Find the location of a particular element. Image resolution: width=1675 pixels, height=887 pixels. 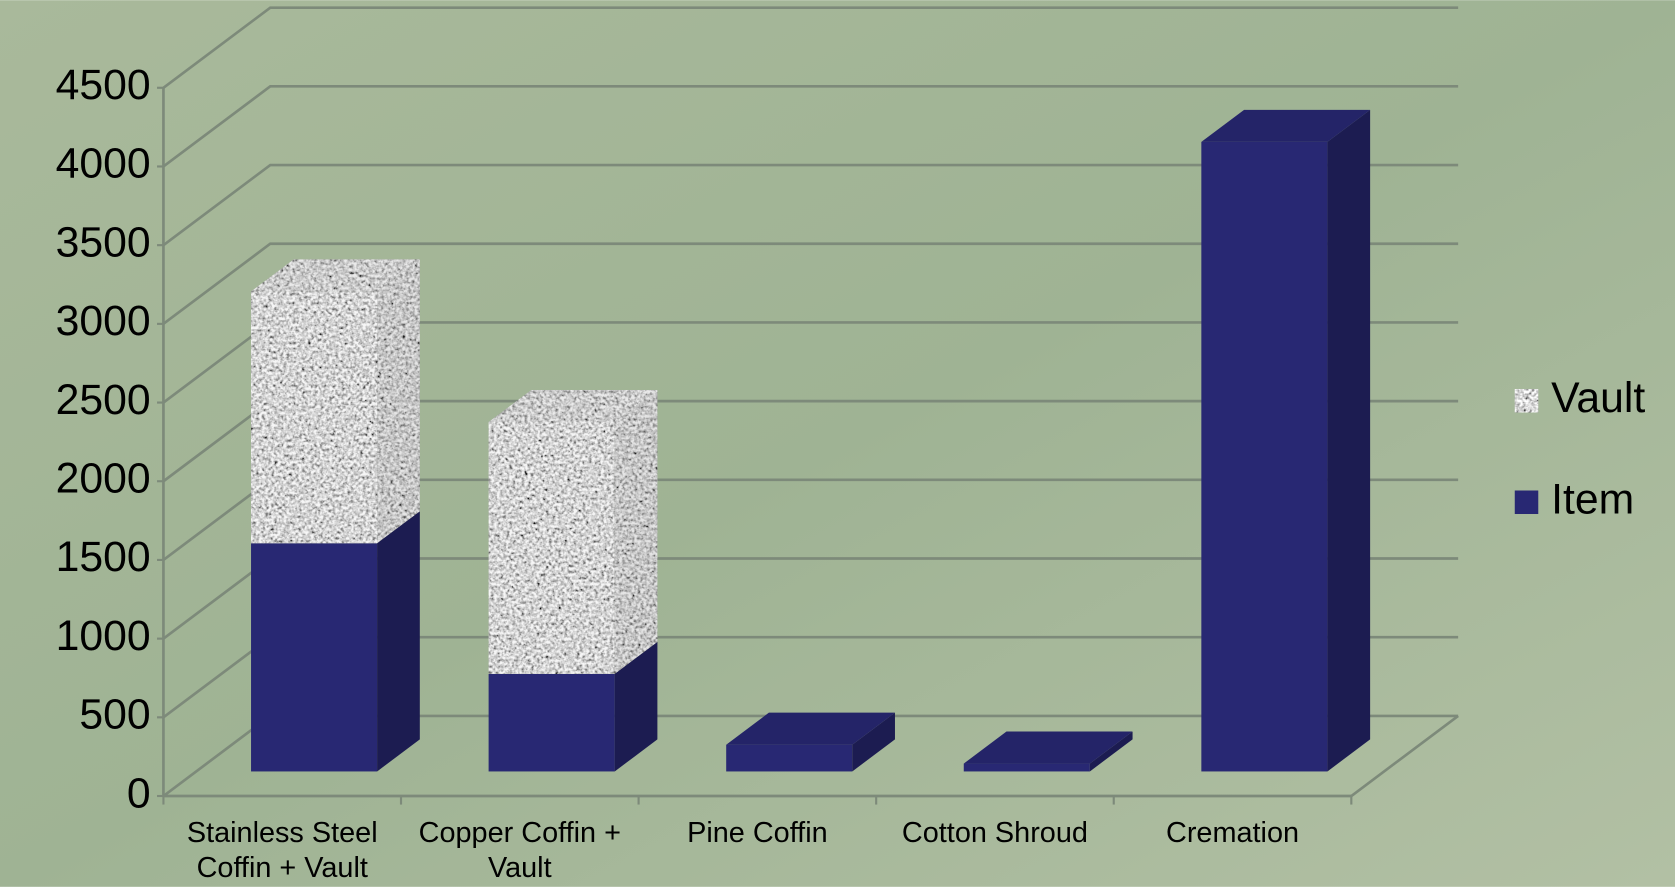

floor-edge is located at coordinates (1404, 756).